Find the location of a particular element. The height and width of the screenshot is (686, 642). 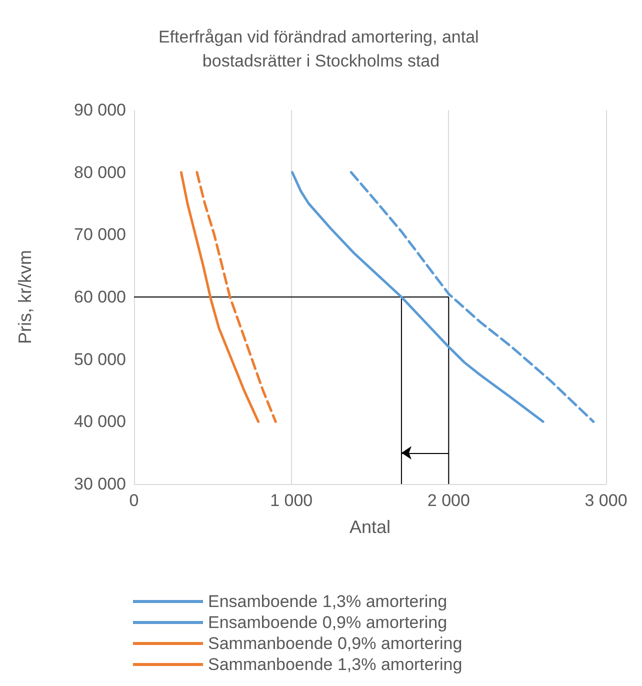

x-axis-title: Antal is located at coordinates (370, 527).